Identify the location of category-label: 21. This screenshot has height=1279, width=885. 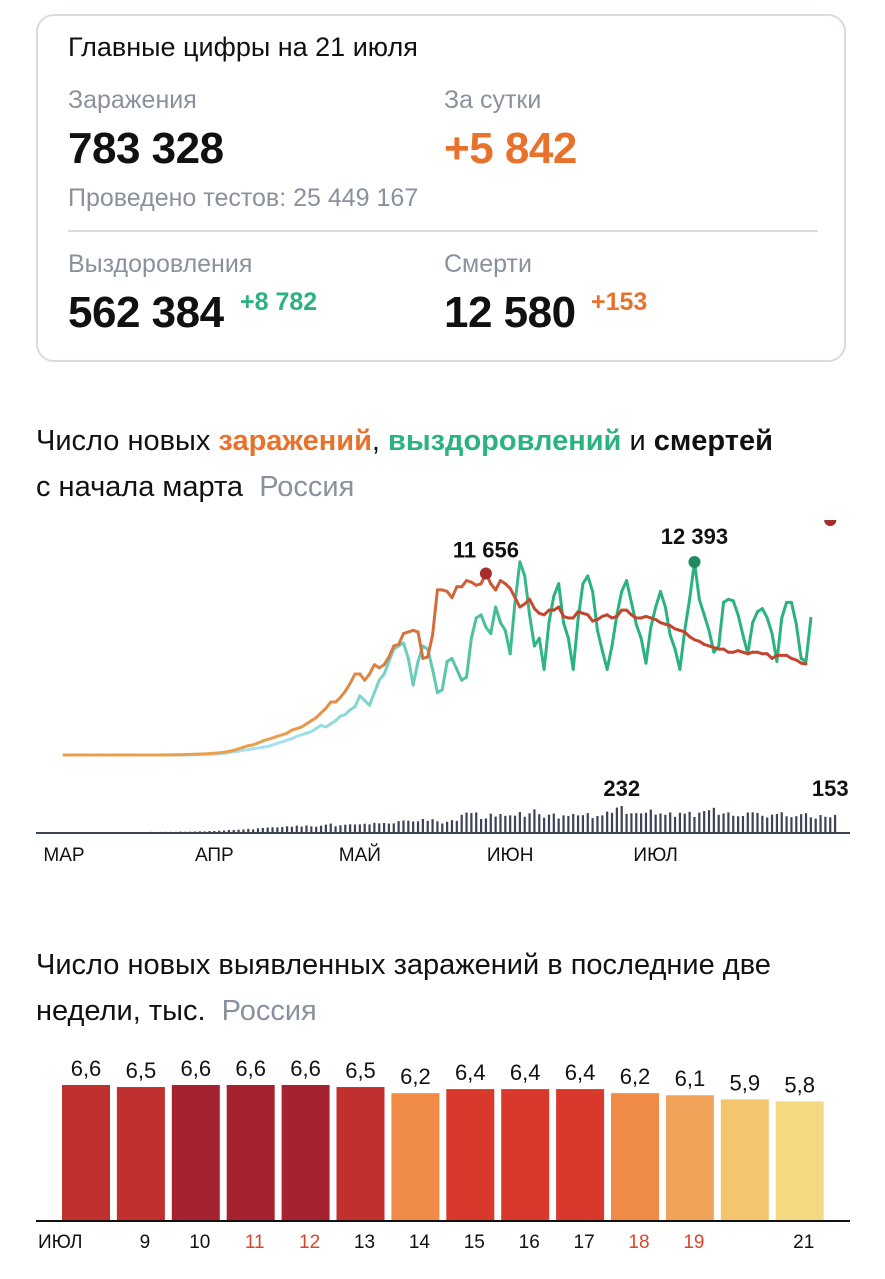
(803, 1242).